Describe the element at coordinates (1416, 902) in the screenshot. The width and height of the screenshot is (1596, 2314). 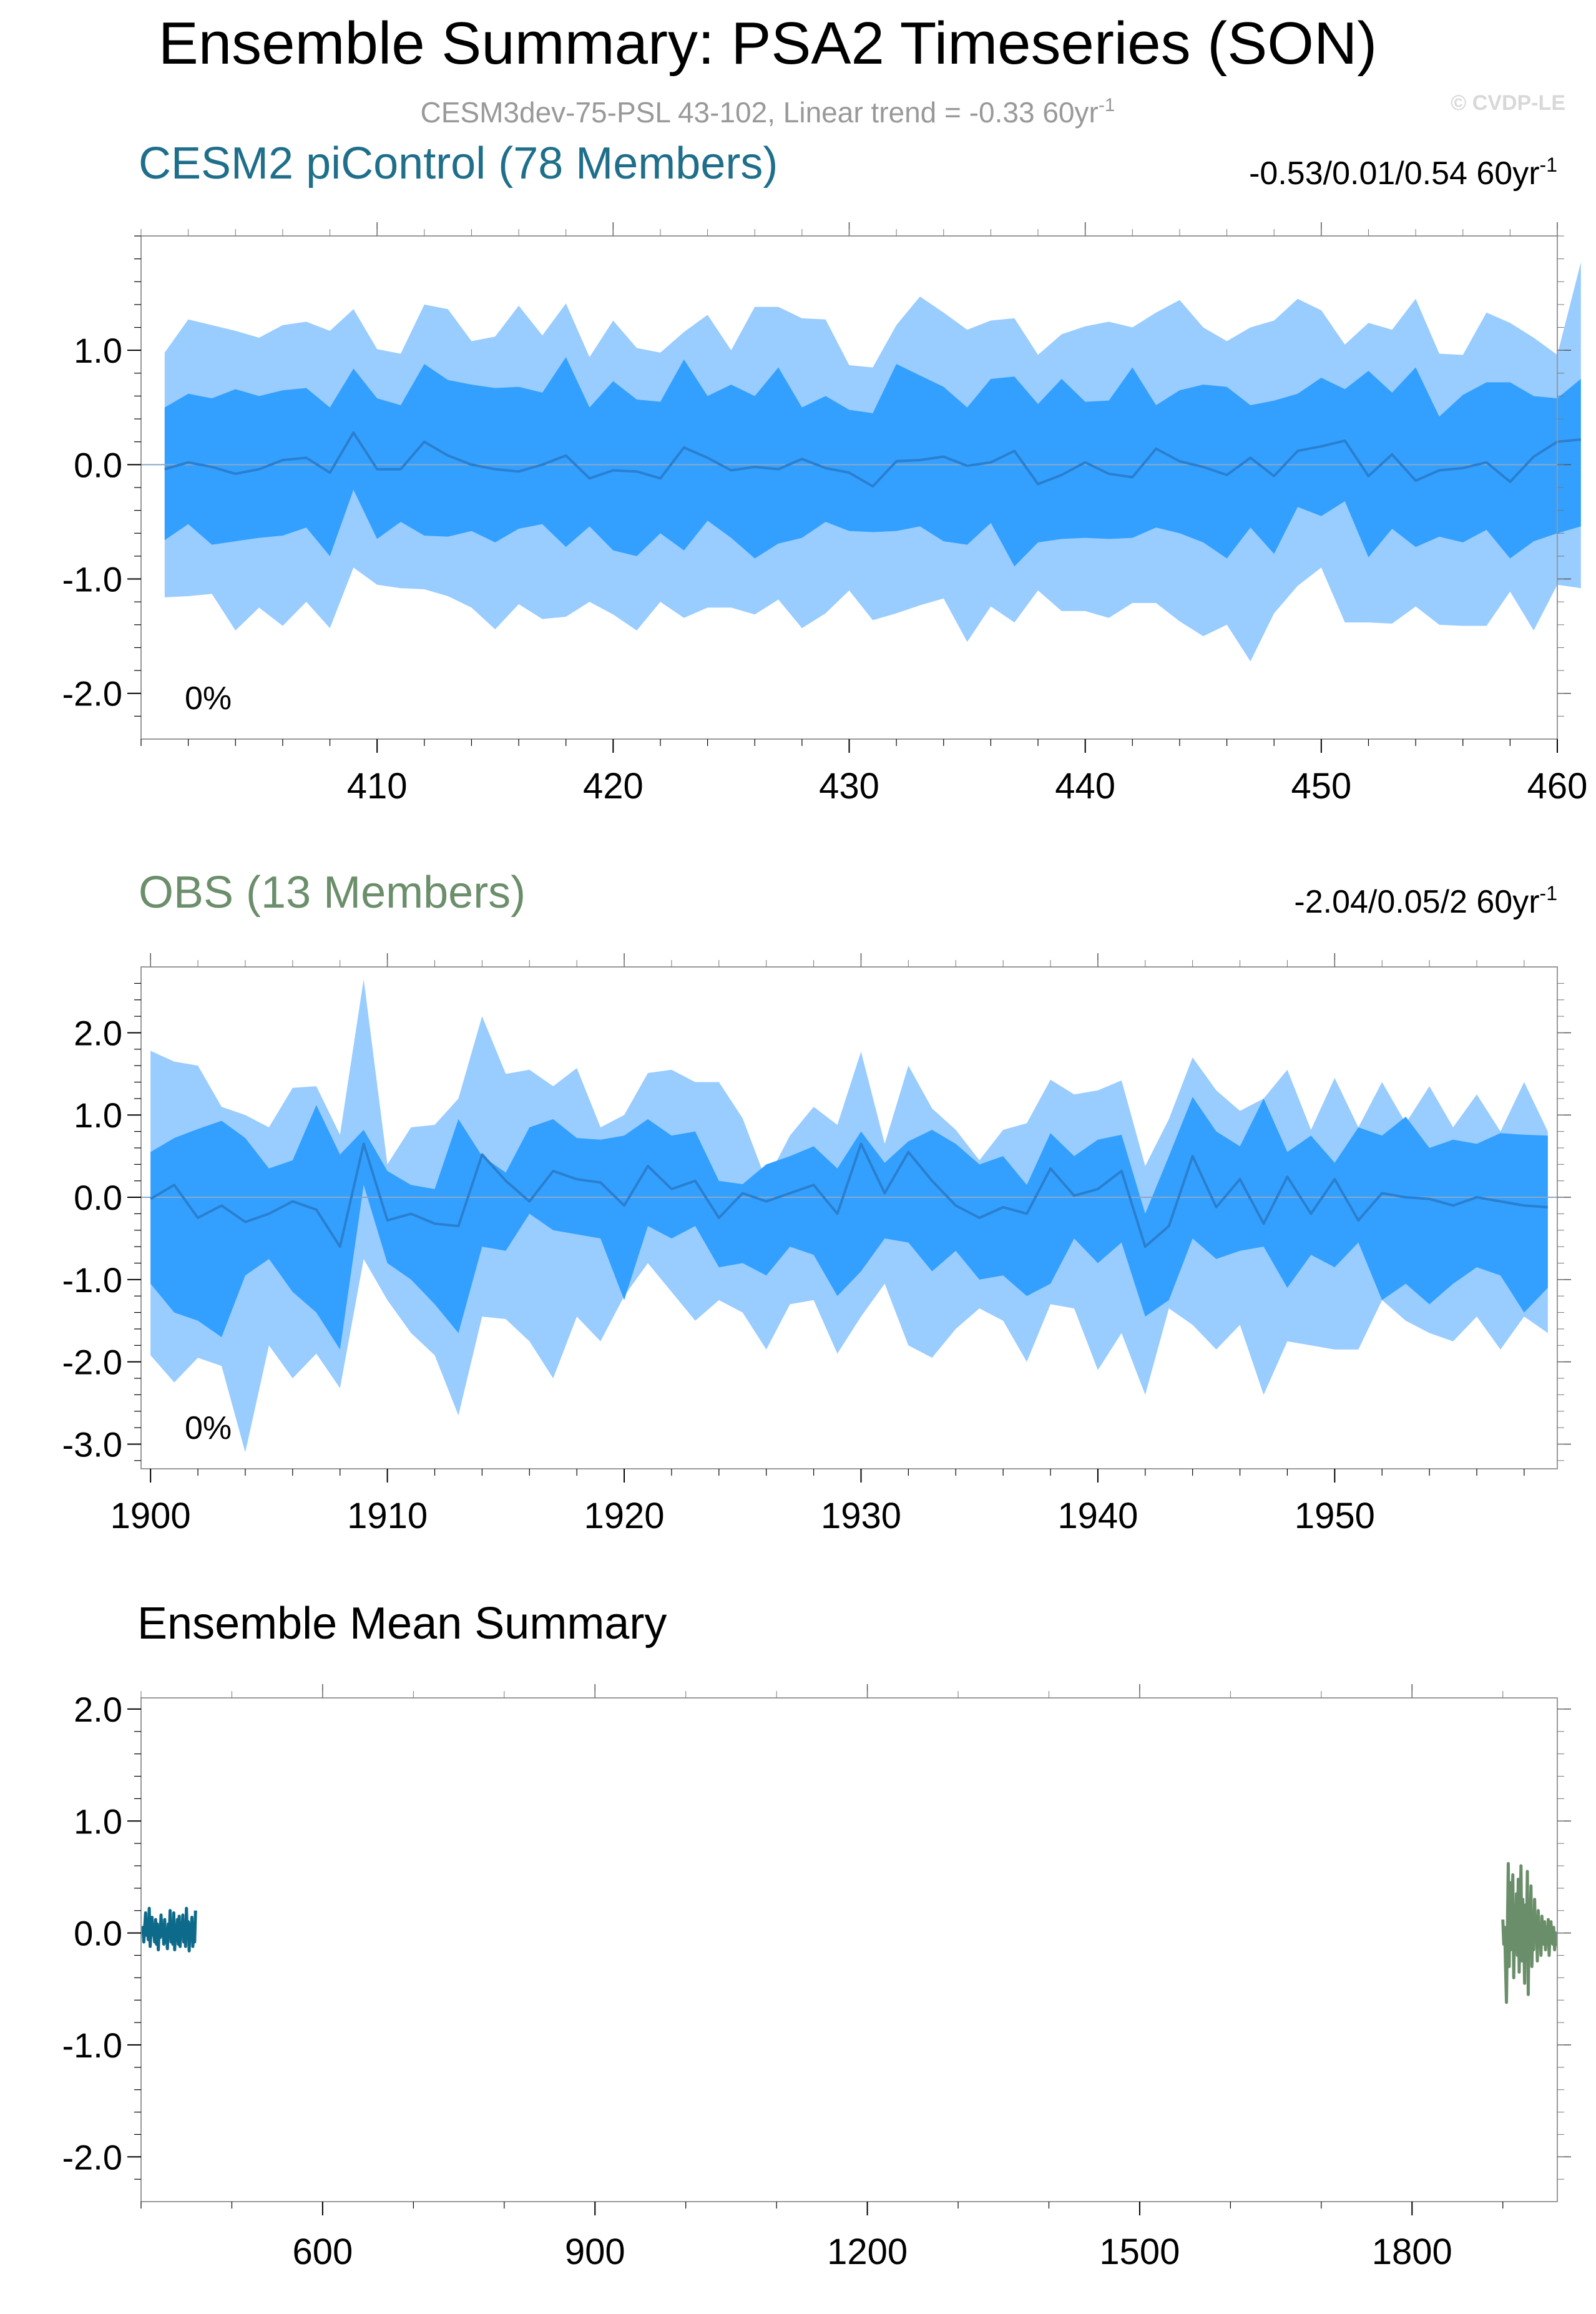
I see `obs-trend-text: -2.04/0.05/2 60yr` at that location.